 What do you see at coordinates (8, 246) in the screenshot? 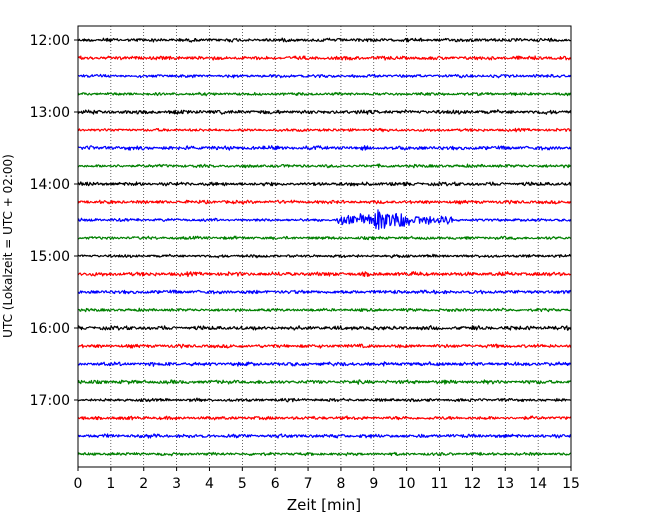
I see `y-axis-label: UTC (Lokalzeit = UTC + 02:00)` at bounding box center [8, 246].